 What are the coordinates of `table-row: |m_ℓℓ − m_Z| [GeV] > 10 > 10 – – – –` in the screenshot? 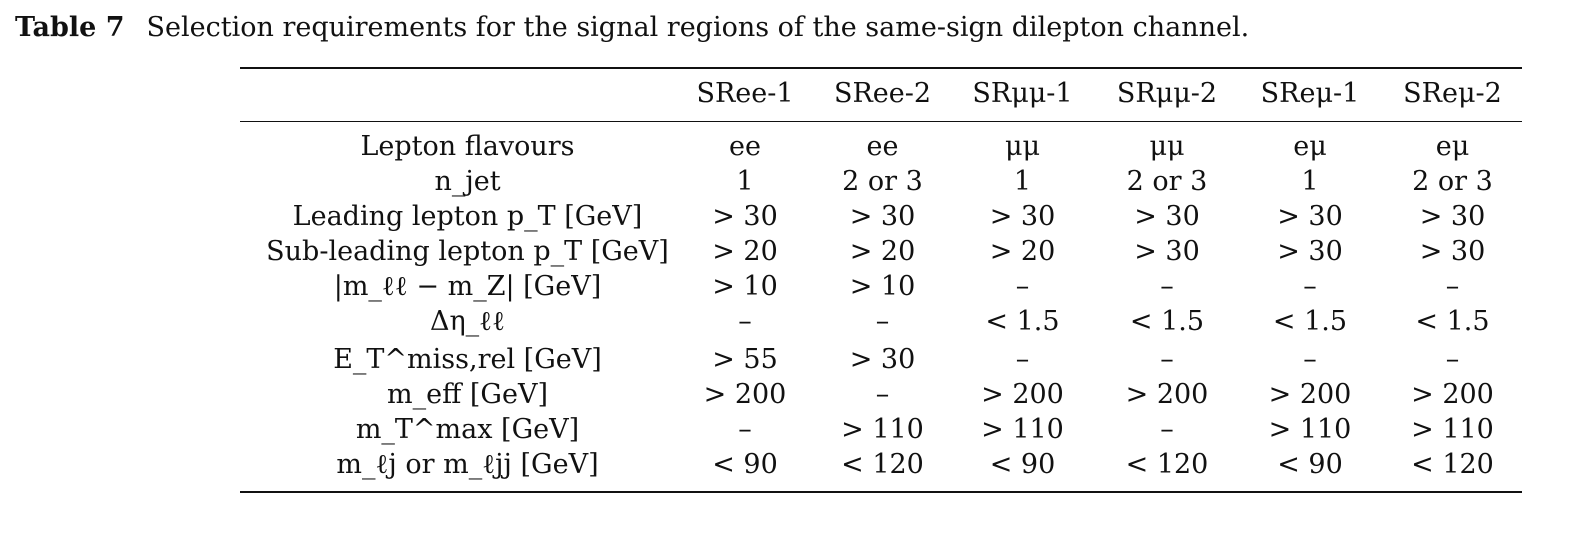 It's located at (881, 287).